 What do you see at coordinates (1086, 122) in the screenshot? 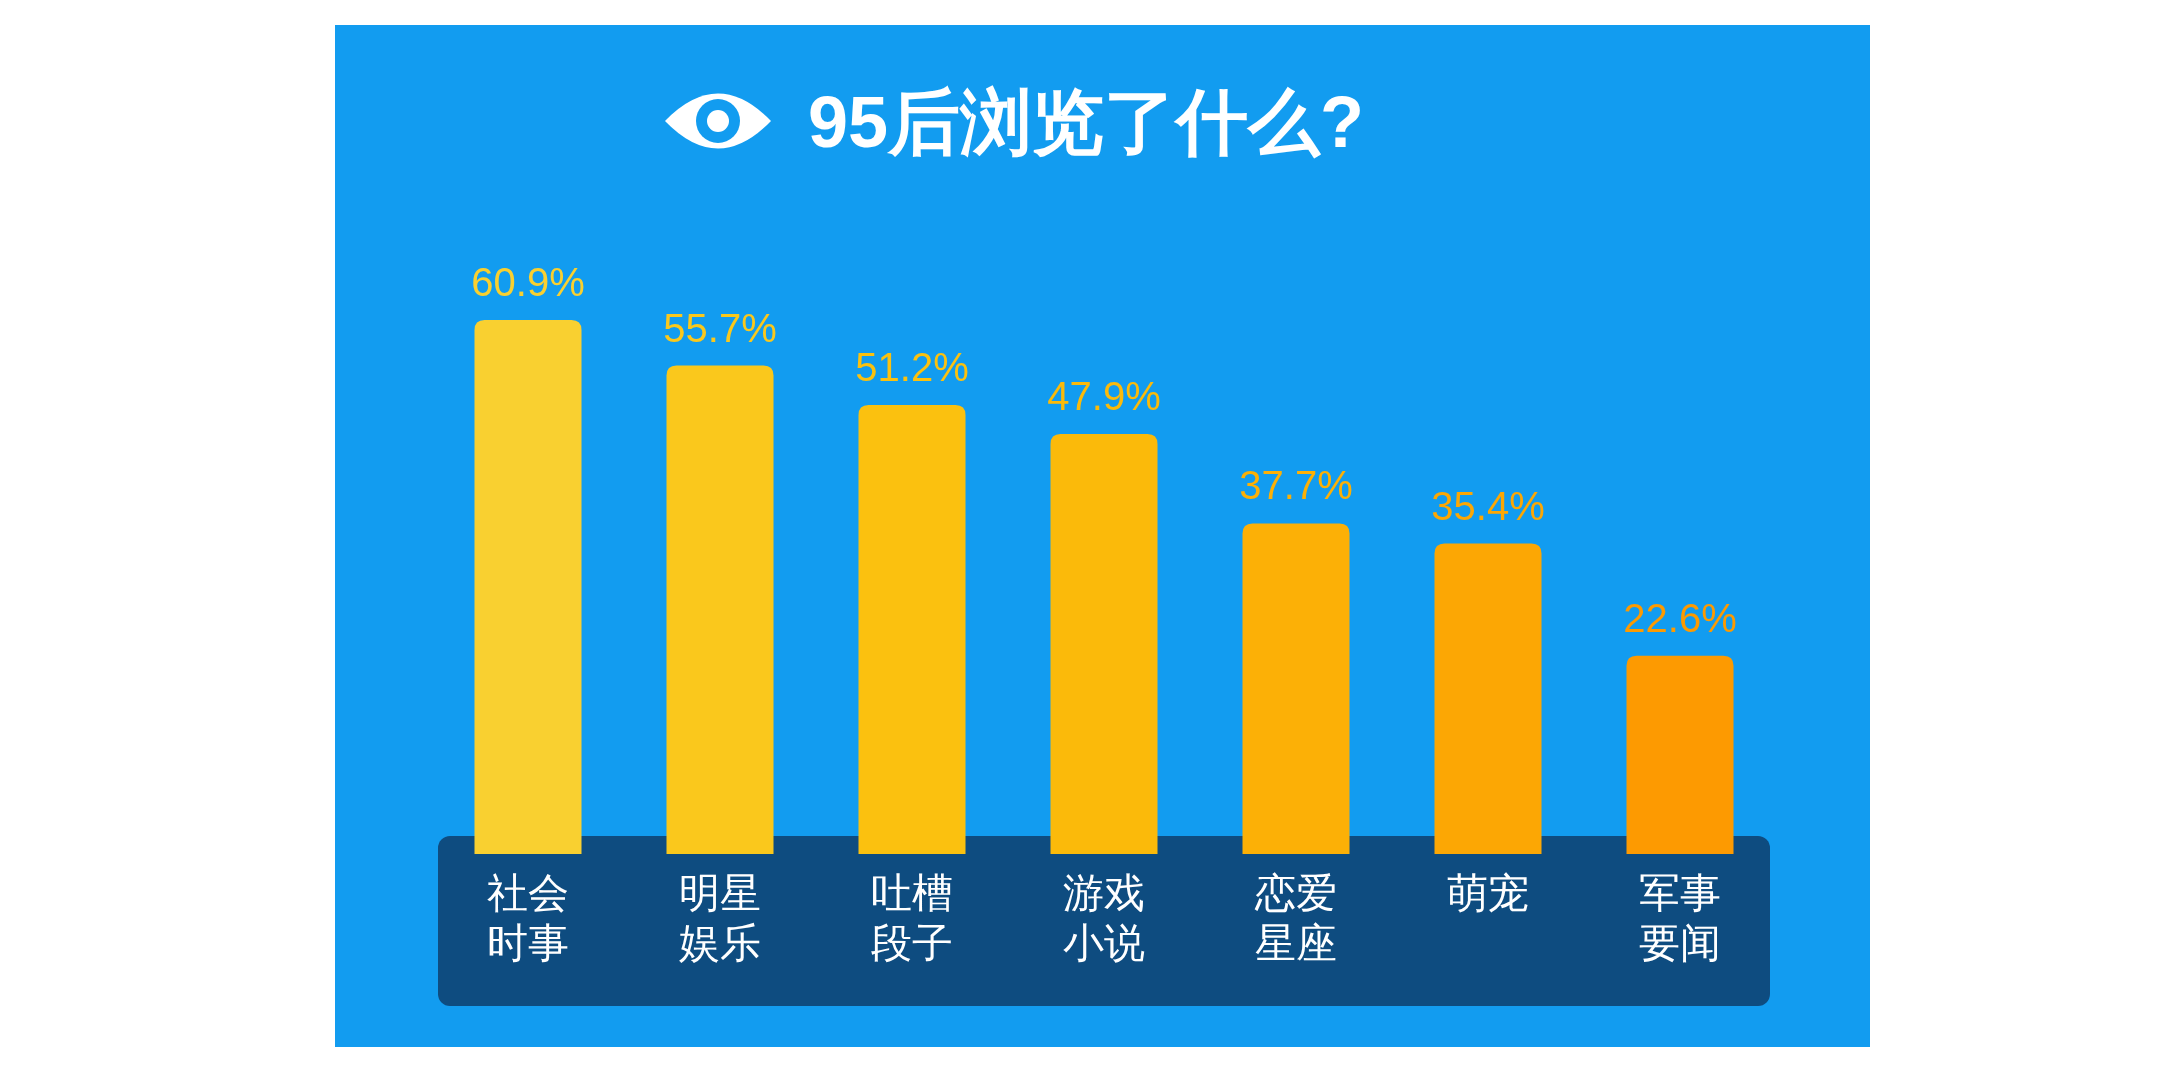
I see `chart-title: 95后浏览了什么?` at bounding box center [1086, 122].